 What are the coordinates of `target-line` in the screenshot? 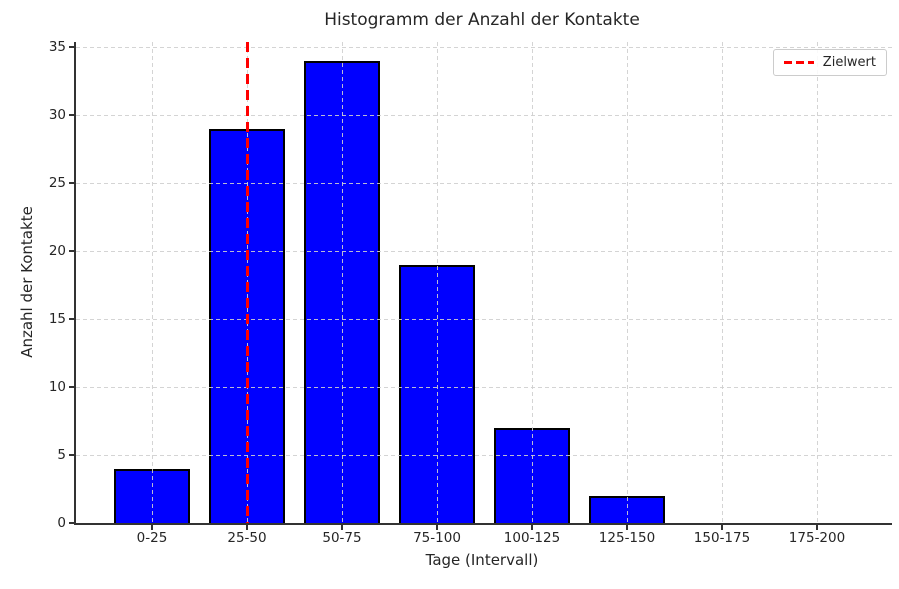 It's located at (247, 282).